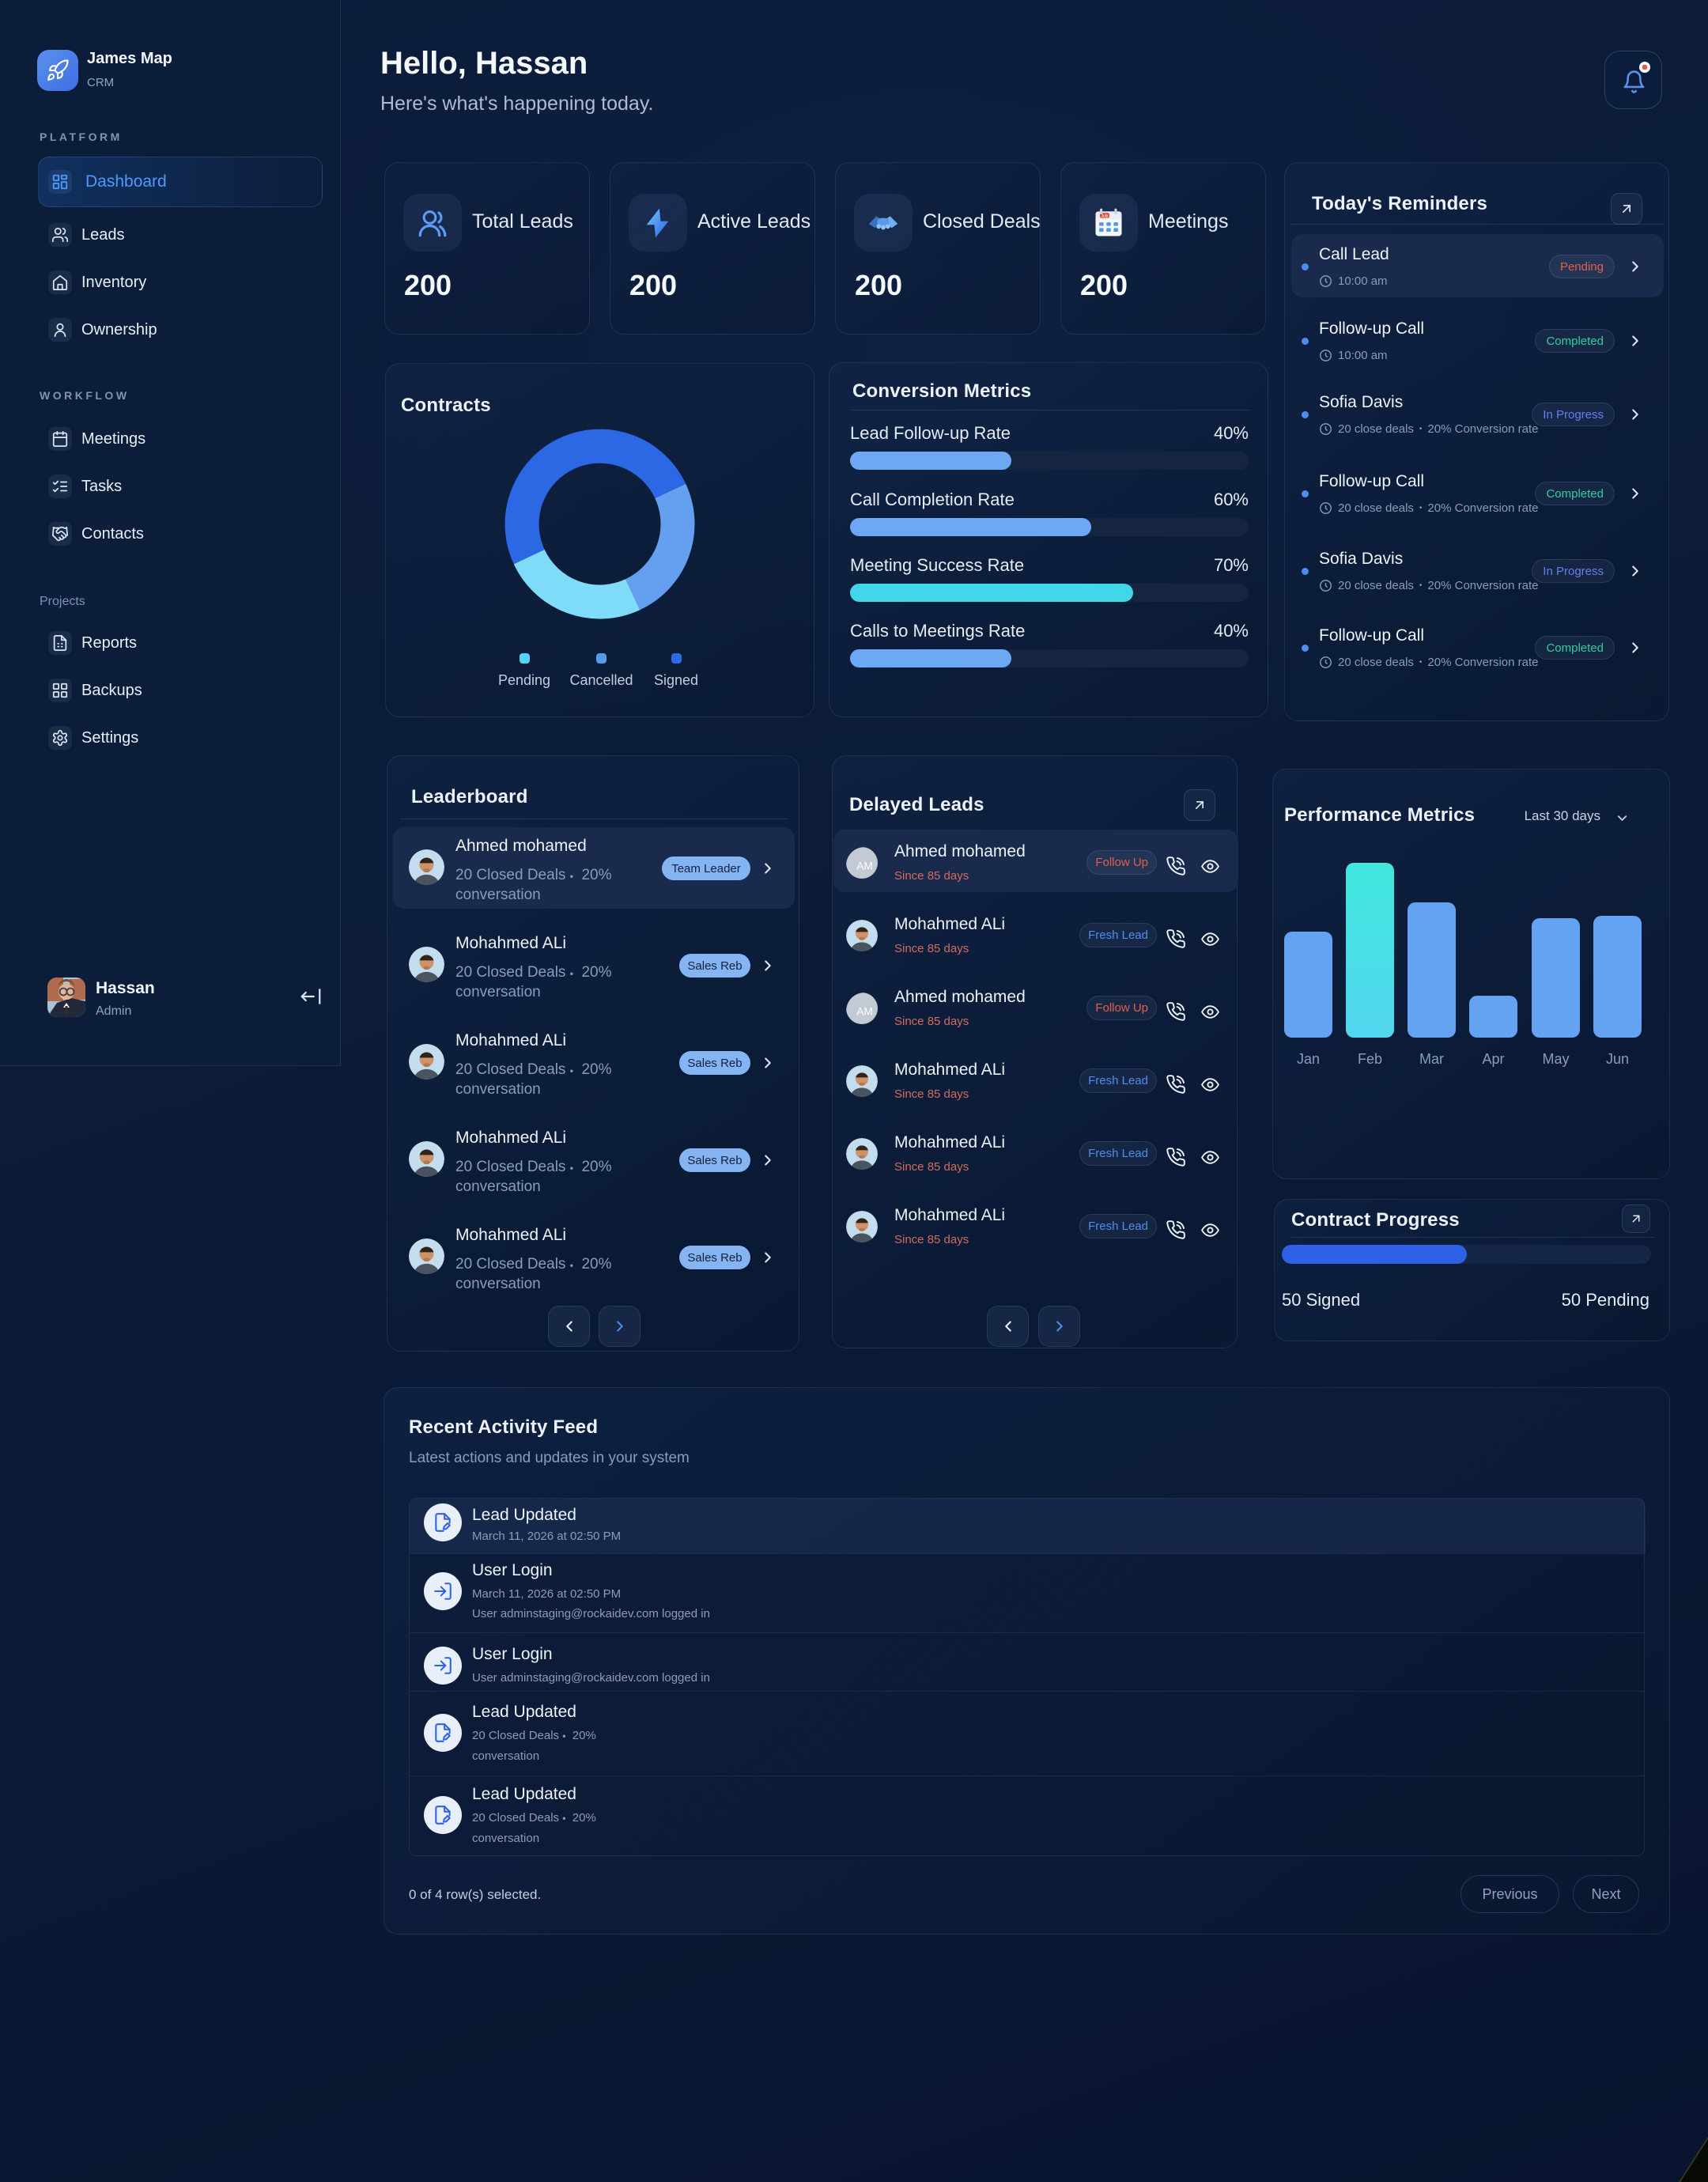 The height and width of the screenshot is (2182, 1708). What do you see at coordinates (1104, 216) in the screenshot?
I see `svg-text: July` at bounding box center [1104, 216].